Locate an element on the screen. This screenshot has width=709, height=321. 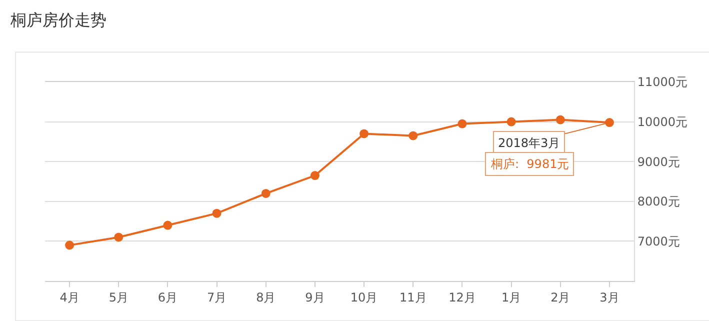
y-tick-label: 10000元 is located at coordinates (662, 122).